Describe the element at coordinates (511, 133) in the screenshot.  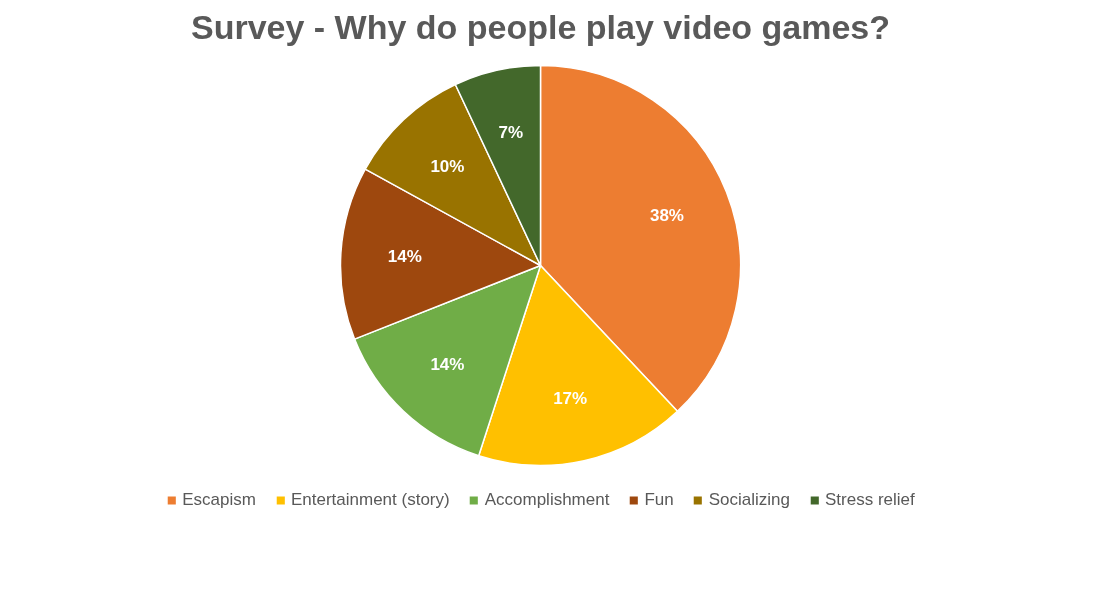
I see `data-label: 7%` at that location.